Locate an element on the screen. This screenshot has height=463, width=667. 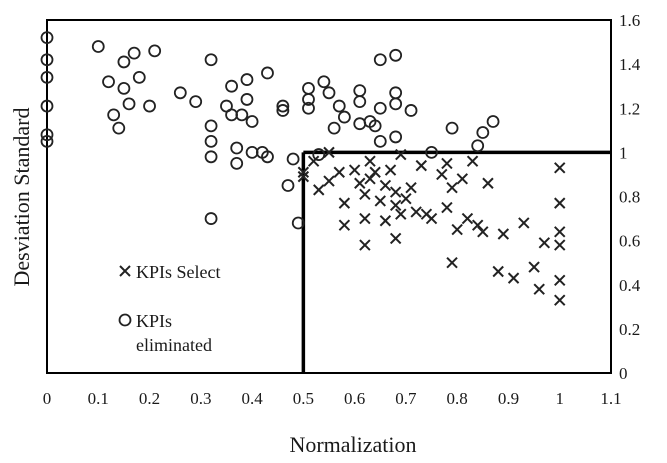
x-tick-label: 0.3 is located at coordinates (200, 398).